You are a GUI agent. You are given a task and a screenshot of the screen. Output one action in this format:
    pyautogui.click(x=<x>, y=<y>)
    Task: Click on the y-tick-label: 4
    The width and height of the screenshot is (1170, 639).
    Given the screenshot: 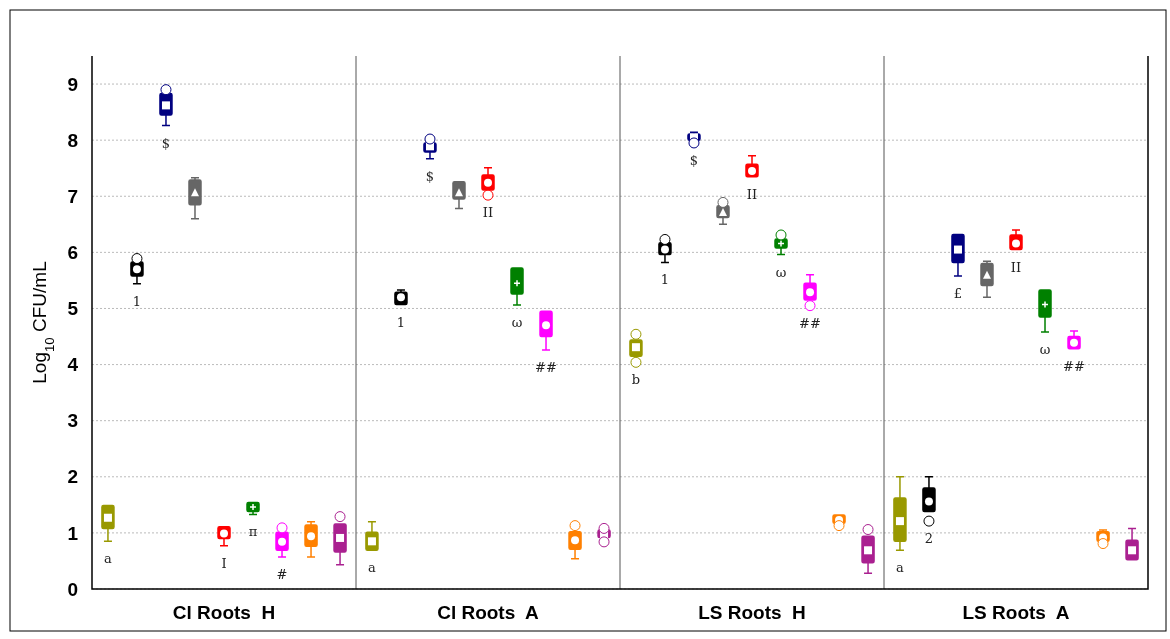 What is the action you would take?
    pyautogui.click(x=73, y=365)
    